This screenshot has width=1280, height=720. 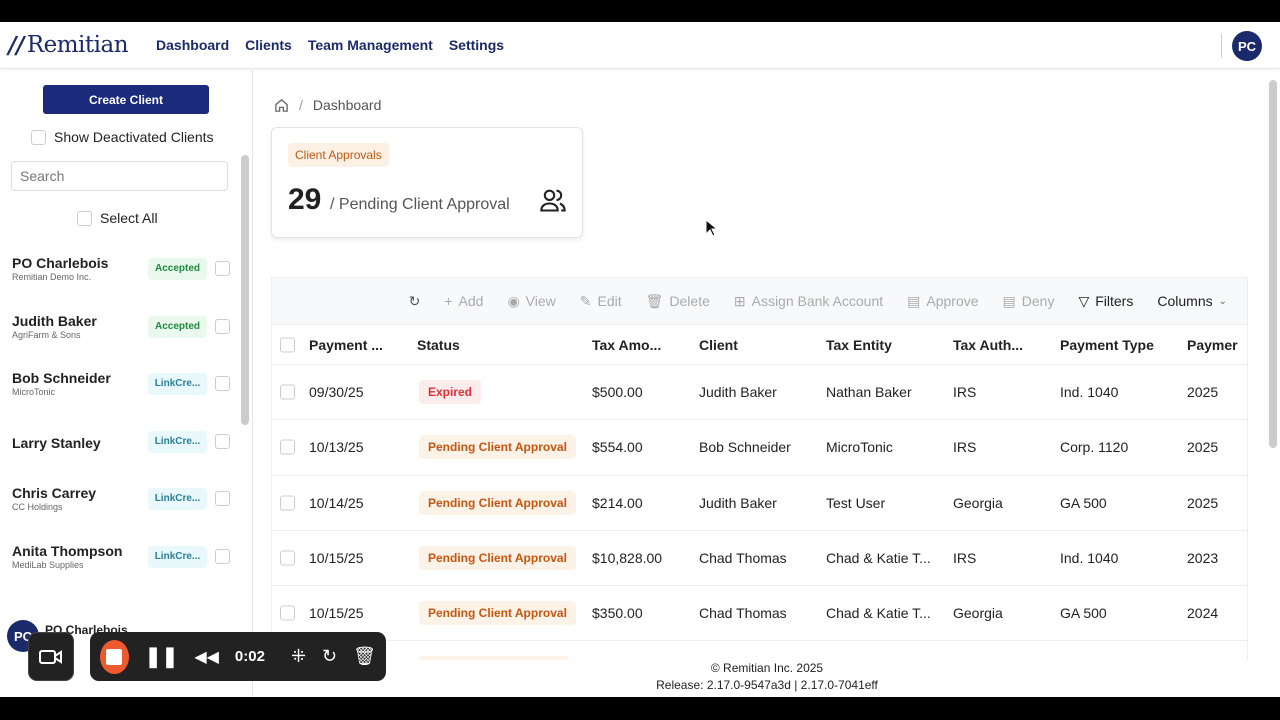 What do you see at coordinates (54, 320) in the screenshot?
I see `client-name: Judith Baker` at bounding box center [54, 320].